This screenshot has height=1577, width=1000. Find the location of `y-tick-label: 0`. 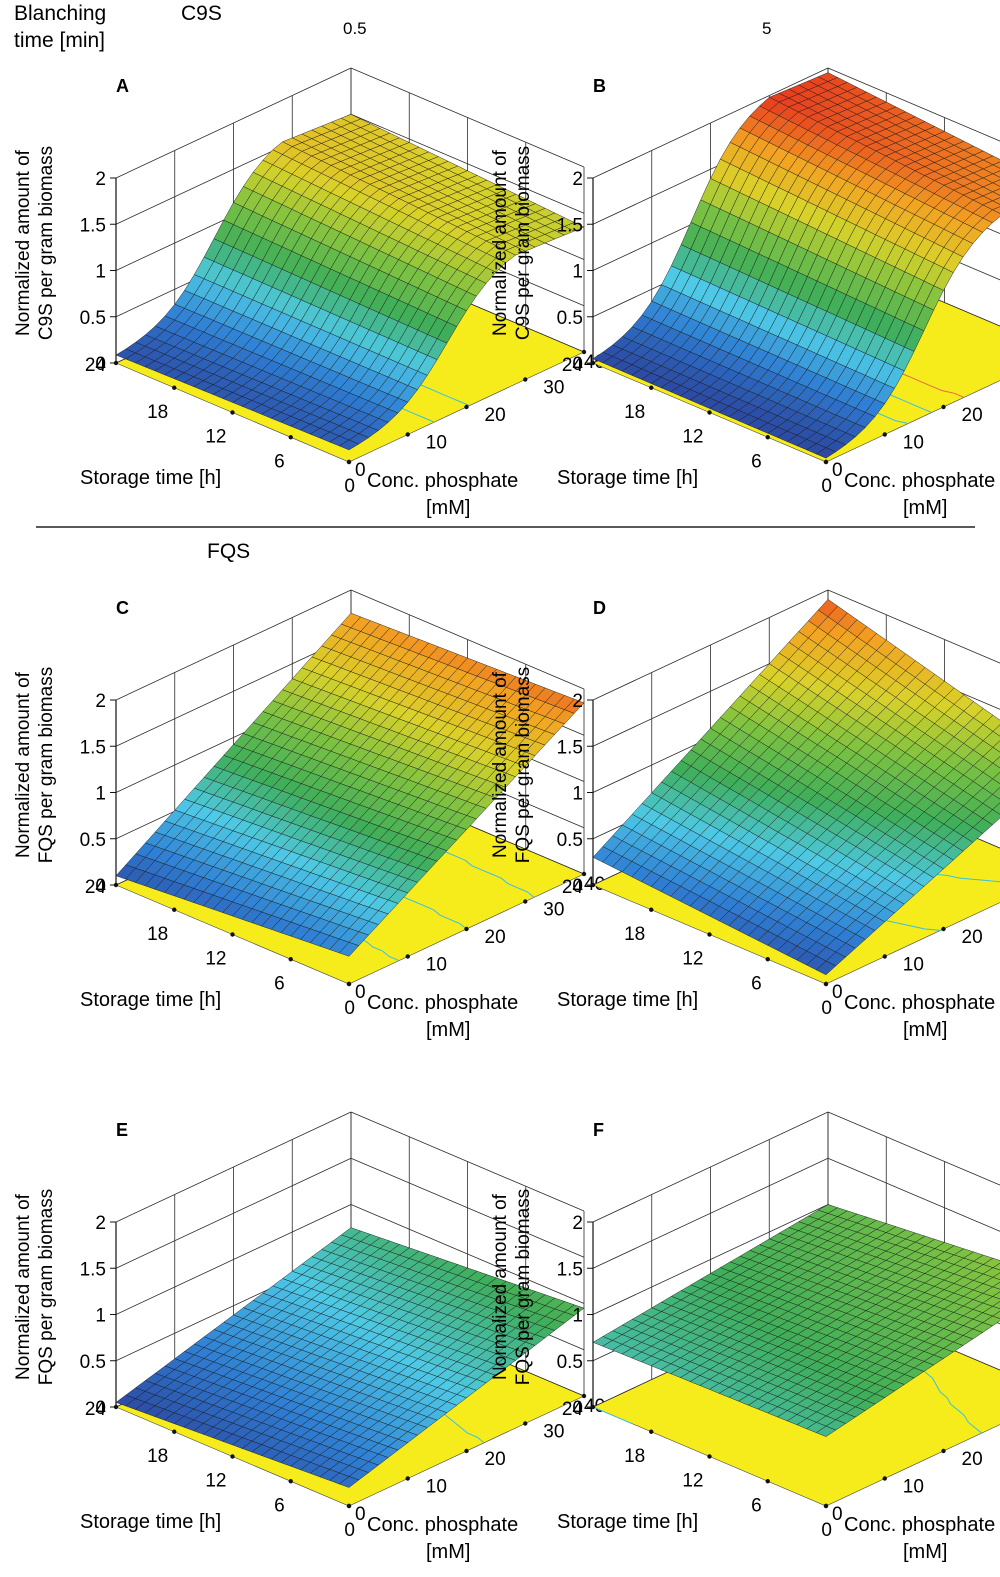

y-tick-label: 0 is located at coordinates (837, 470).